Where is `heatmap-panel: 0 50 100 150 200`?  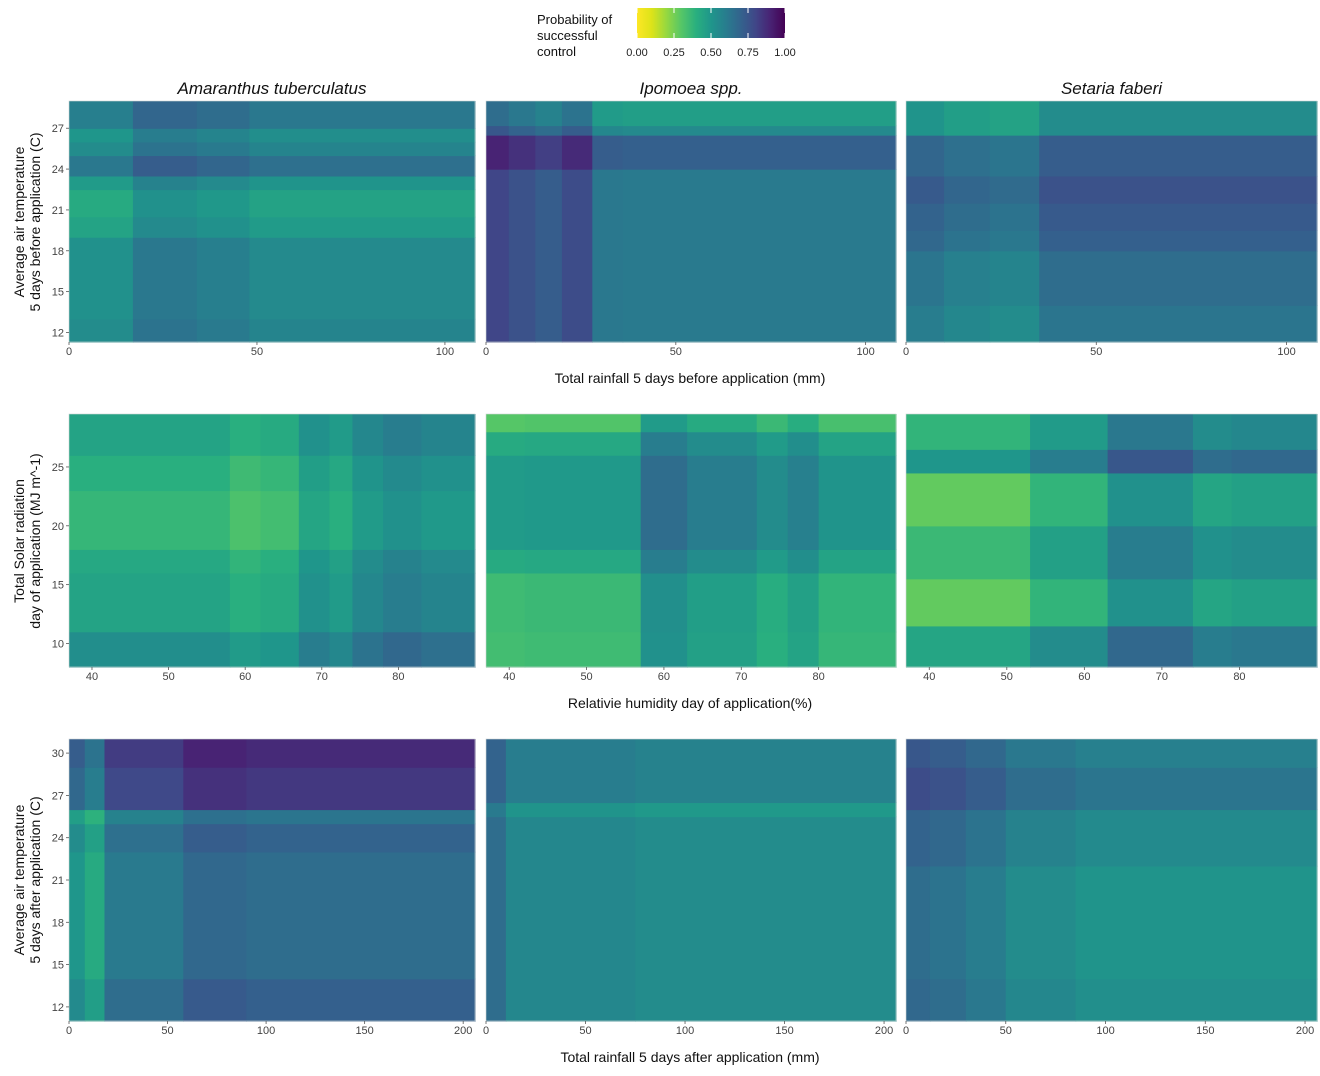
heatmap-panel: 0 50 100 150 200 is located at coordinates (1110, 887).